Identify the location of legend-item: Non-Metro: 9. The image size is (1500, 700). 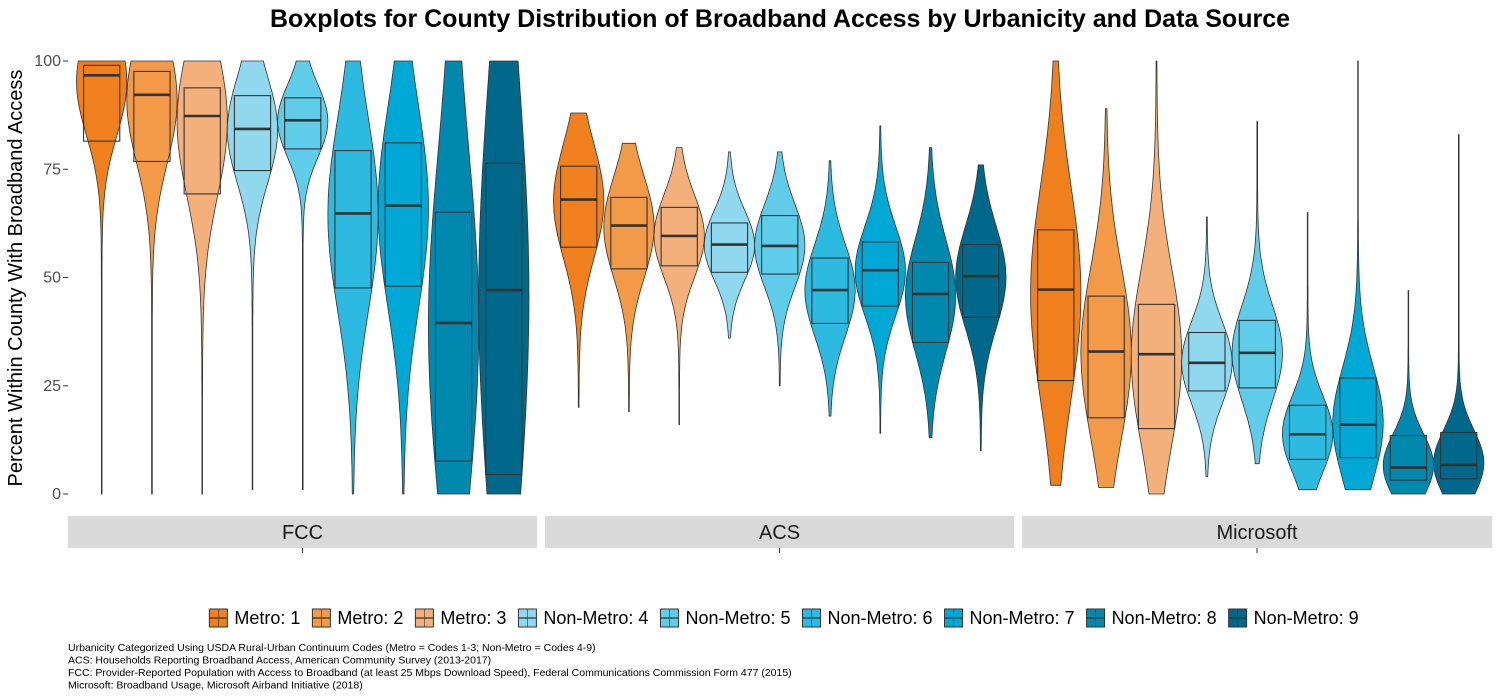
(1293, 618).